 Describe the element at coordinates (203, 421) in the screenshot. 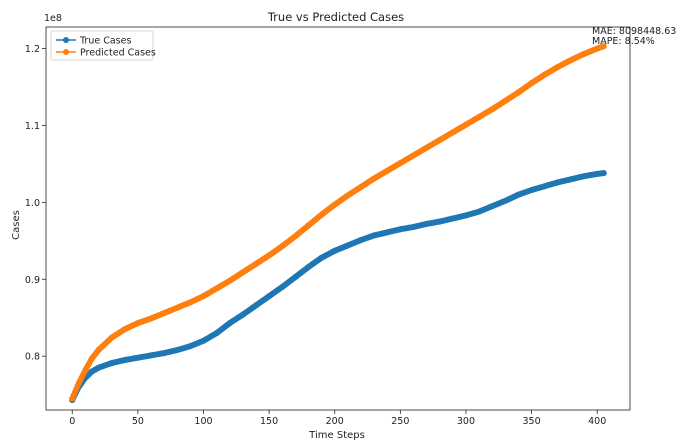

I see `x-tick-label: 100` at that location.